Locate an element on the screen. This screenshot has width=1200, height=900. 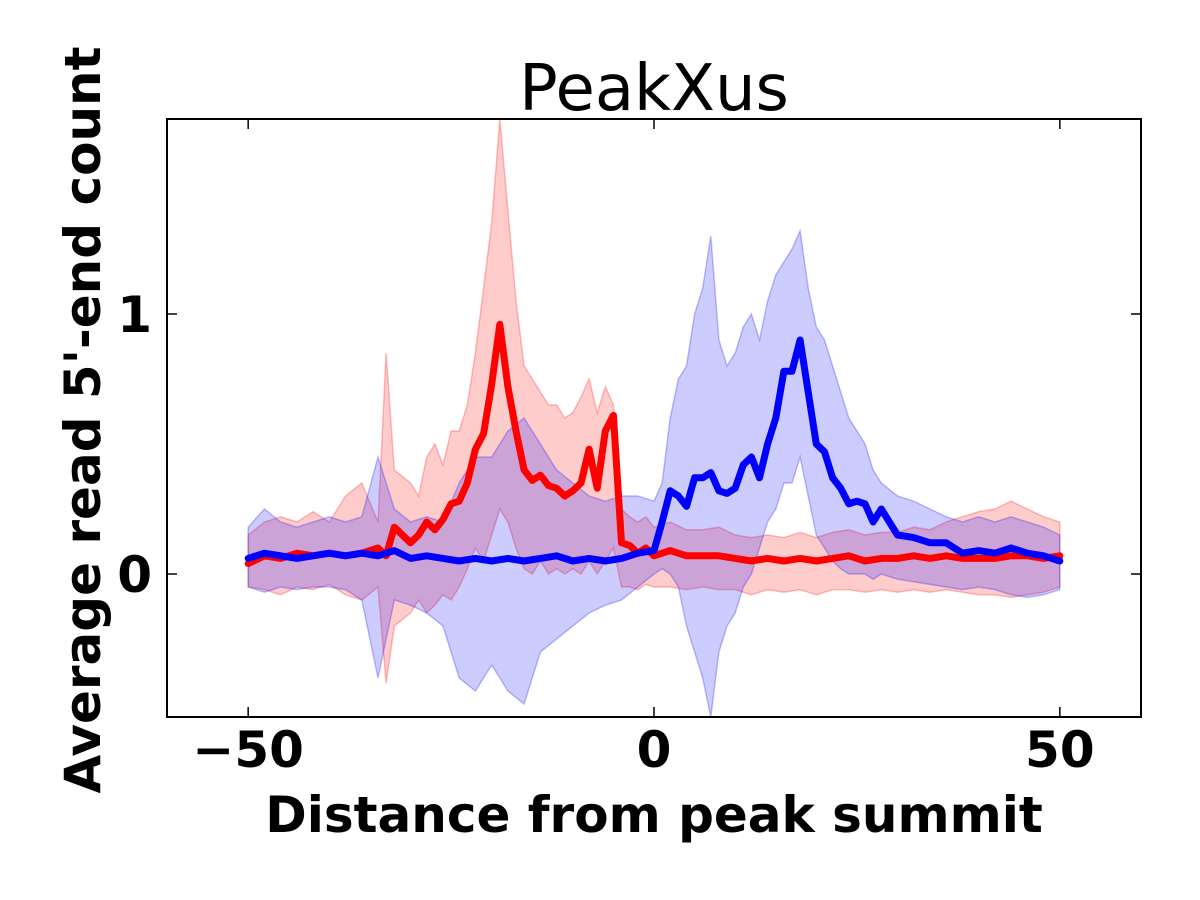
x-tick-label: 0 is located at coordinates (654, 750).